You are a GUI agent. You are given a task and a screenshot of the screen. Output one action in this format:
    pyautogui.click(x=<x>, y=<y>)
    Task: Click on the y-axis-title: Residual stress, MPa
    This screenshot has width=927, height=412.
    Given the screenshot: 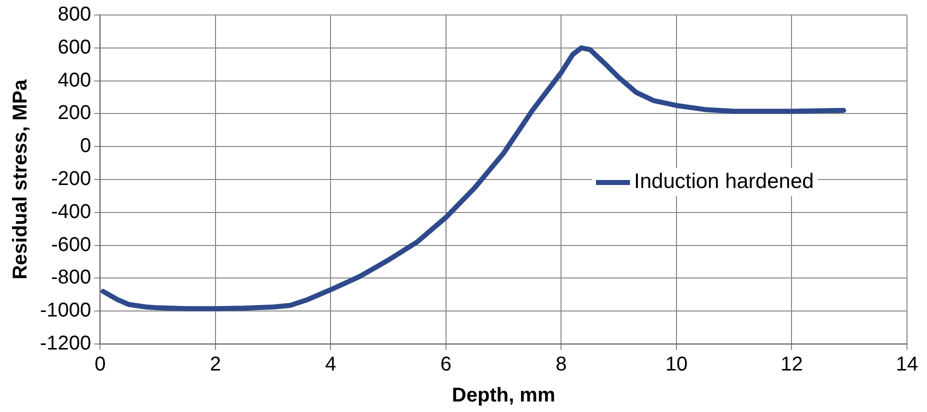 What is the action you would take?
    pyautogui.click(x=21, y=179)
    